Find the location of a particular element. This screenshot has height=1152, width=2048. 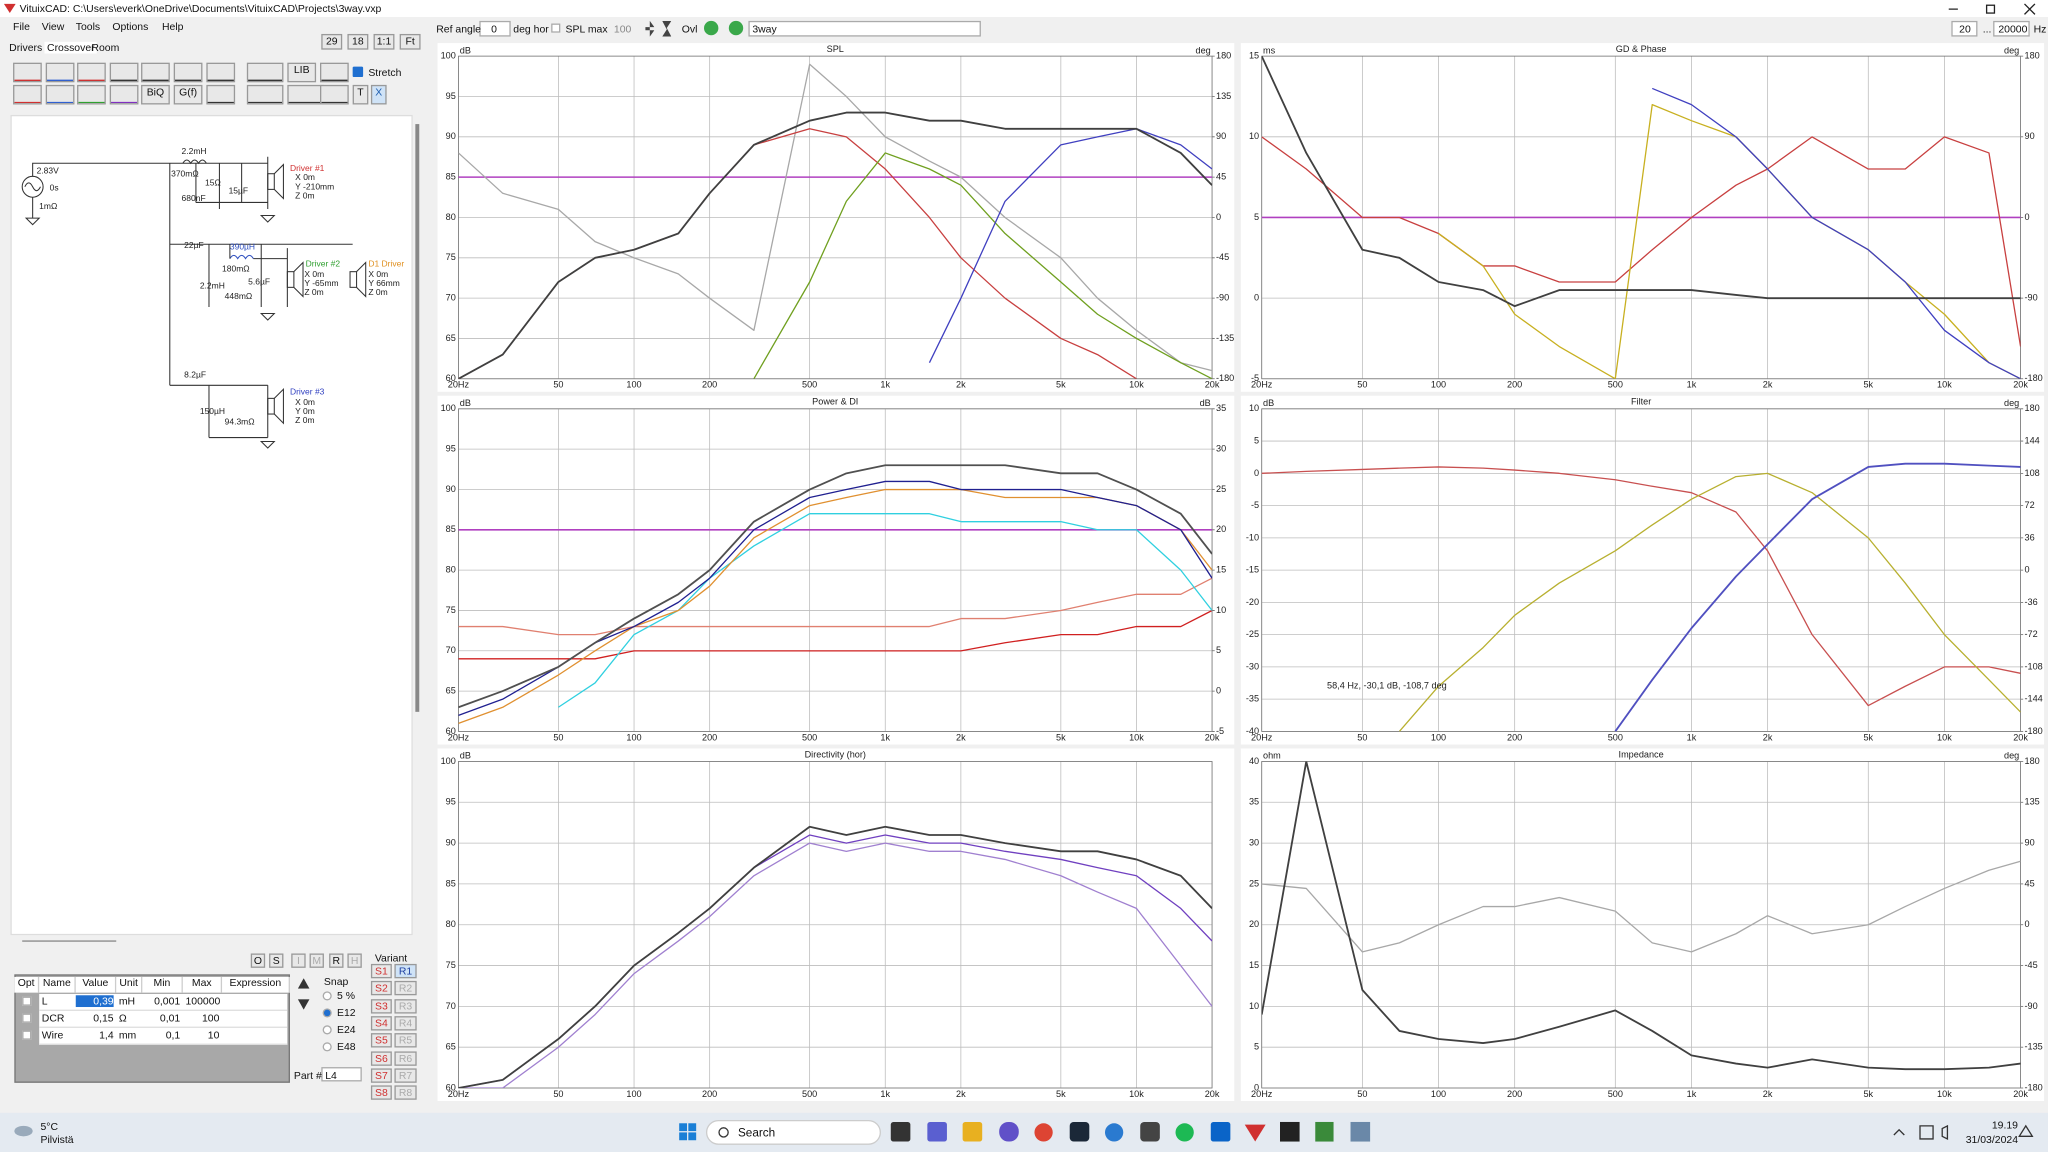

move-down is located at coordinates (303, 1004).